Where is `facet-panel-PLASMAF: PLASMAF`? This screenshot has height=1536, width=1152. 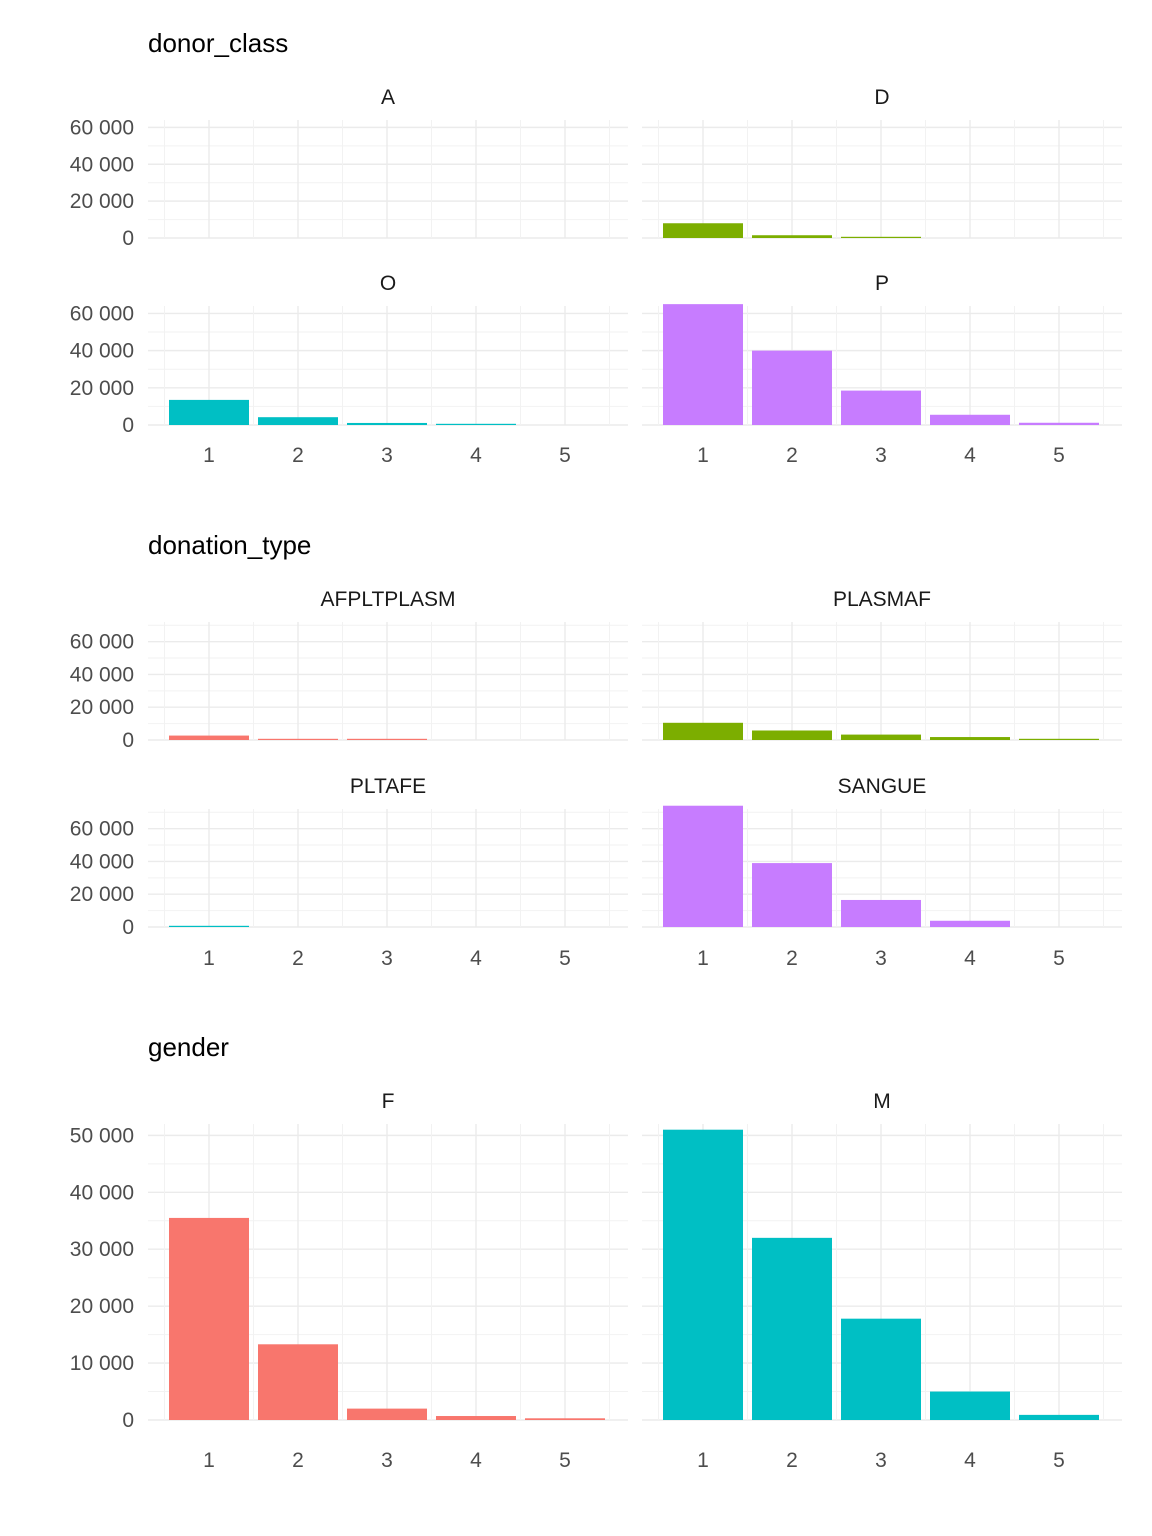 facet-panel-PLASMAF: PLASMAF is located at coordinates (882, 664).